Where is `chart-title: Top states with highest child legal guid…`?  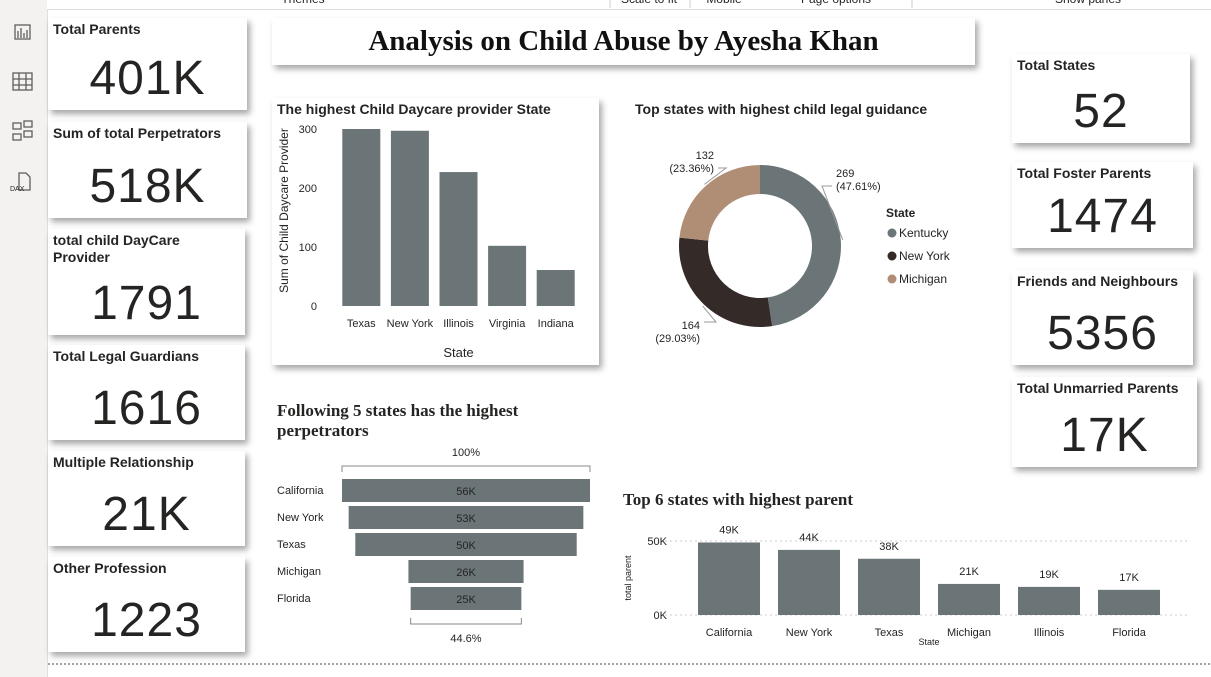
chart-title: Top states with highest child legal guid… is located at coordinates (781, 109).